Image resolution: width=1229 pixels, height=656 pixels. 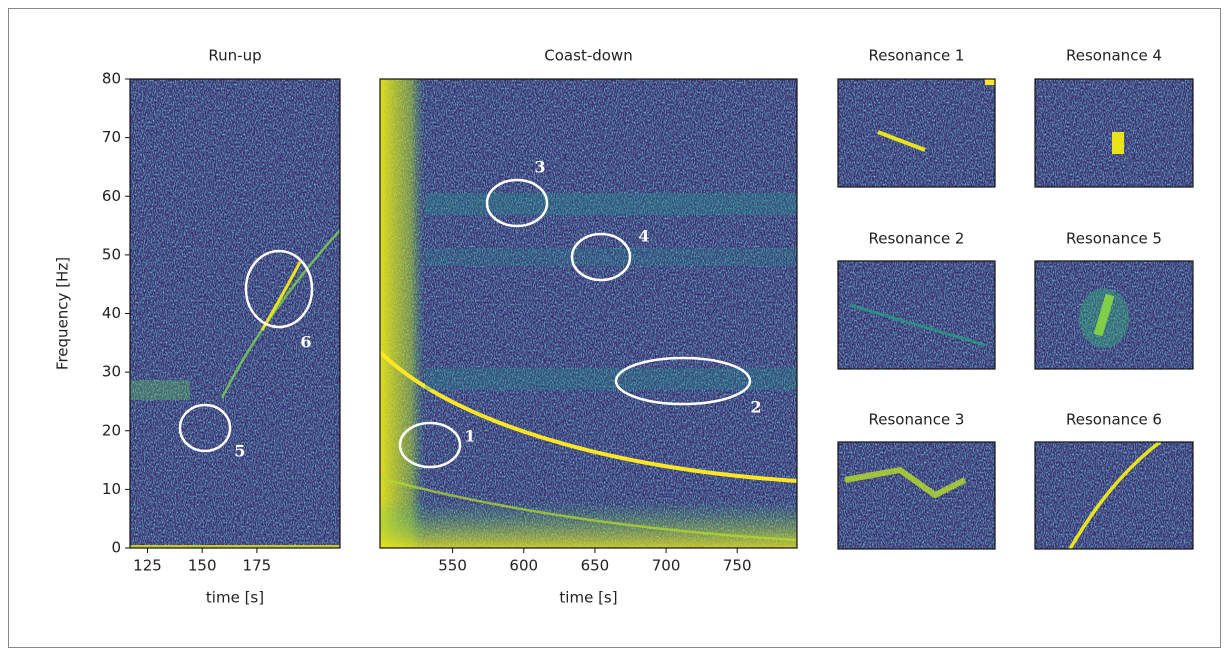 What do you see at coordinates (305, 342) in the screenshot?
I see `annotation-label: 6` at bounding box center [305, 342].